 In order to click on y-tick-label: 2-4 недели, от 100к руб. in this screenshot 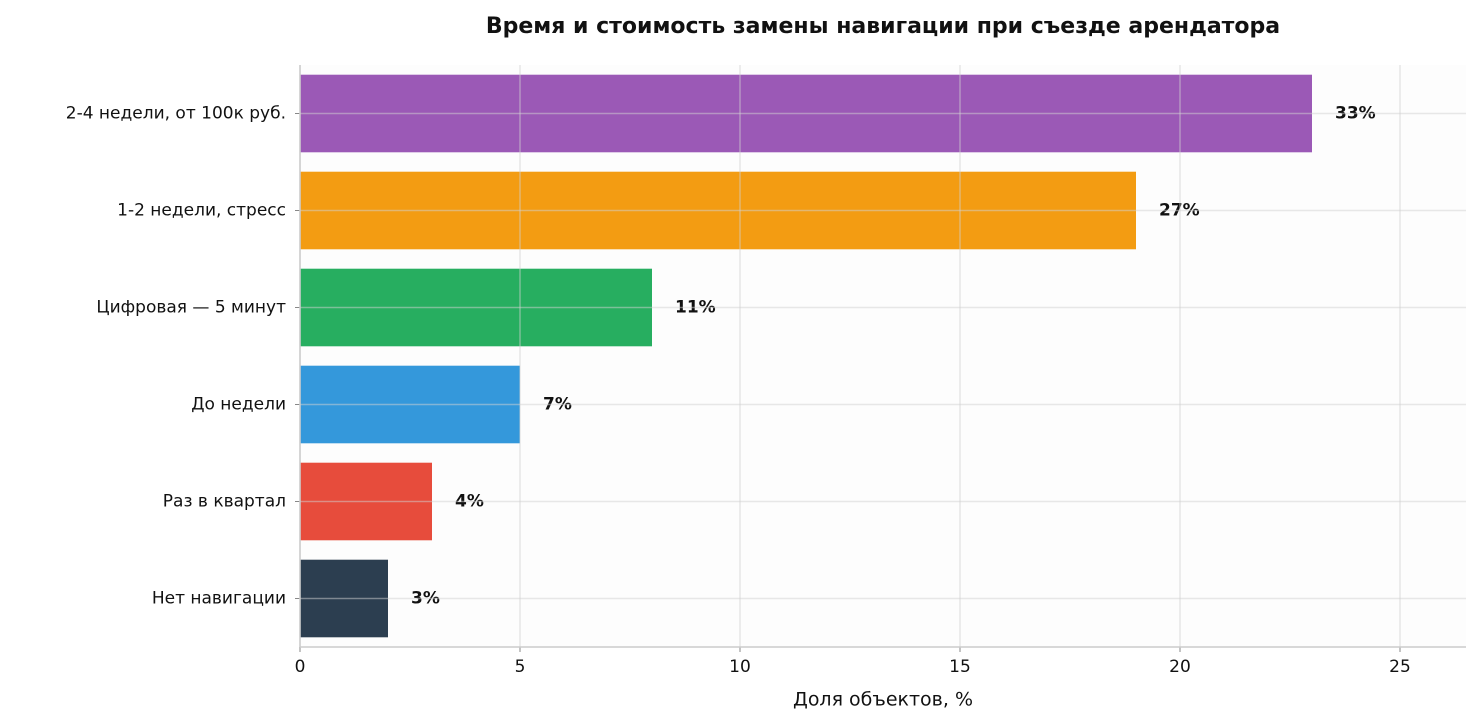, I will do `click(176, 114)`.